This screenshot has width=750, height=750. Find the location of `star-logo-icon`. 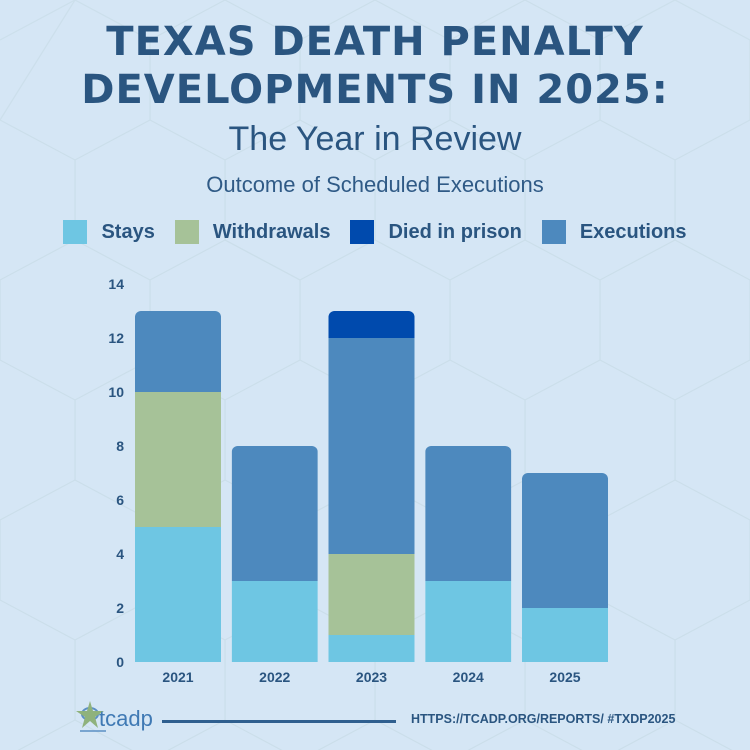

star-logo-icon is located at coordinates (91, 716).